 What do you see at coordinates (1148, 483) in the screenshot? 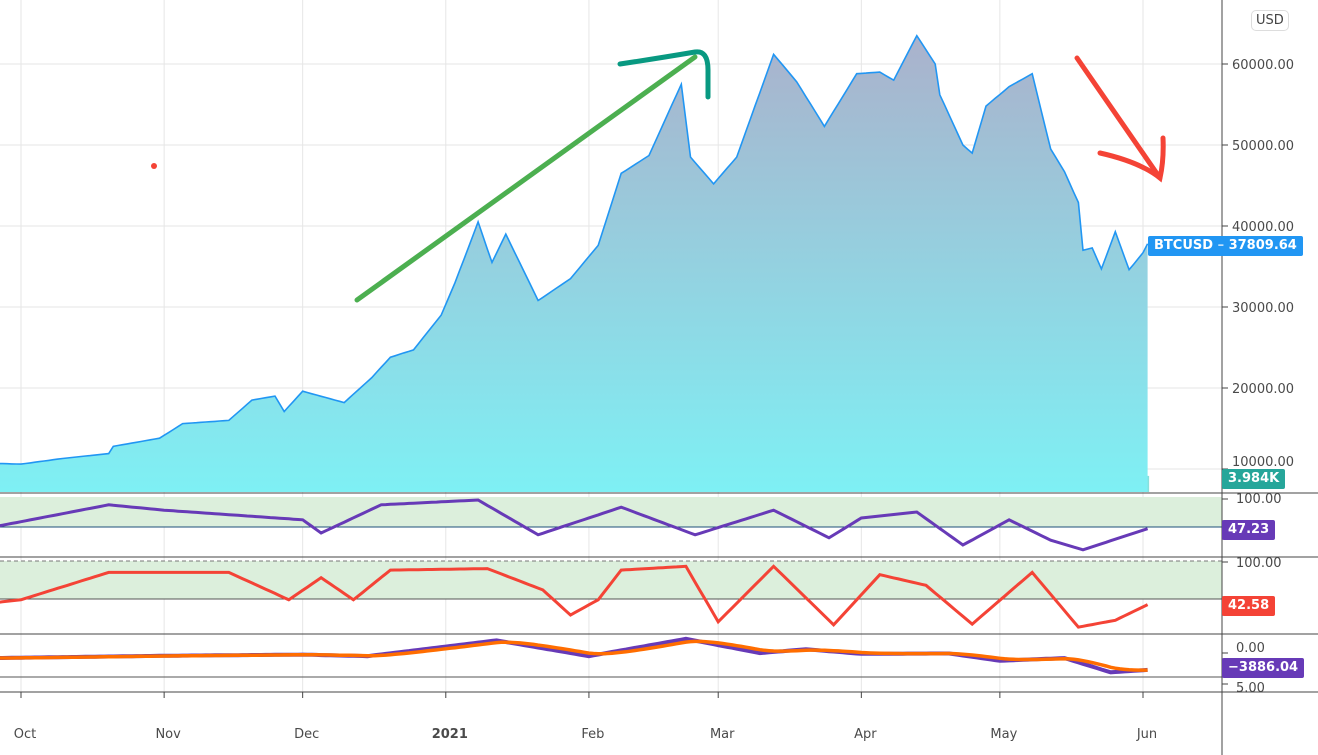
I see `volume-bar` at bounding box center [1148, 483].